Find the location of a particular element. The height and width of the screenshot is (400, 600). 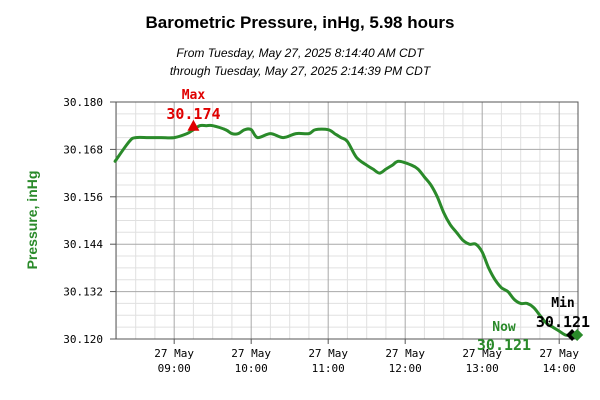

now-label: Now is located at coordinates (504, 327).